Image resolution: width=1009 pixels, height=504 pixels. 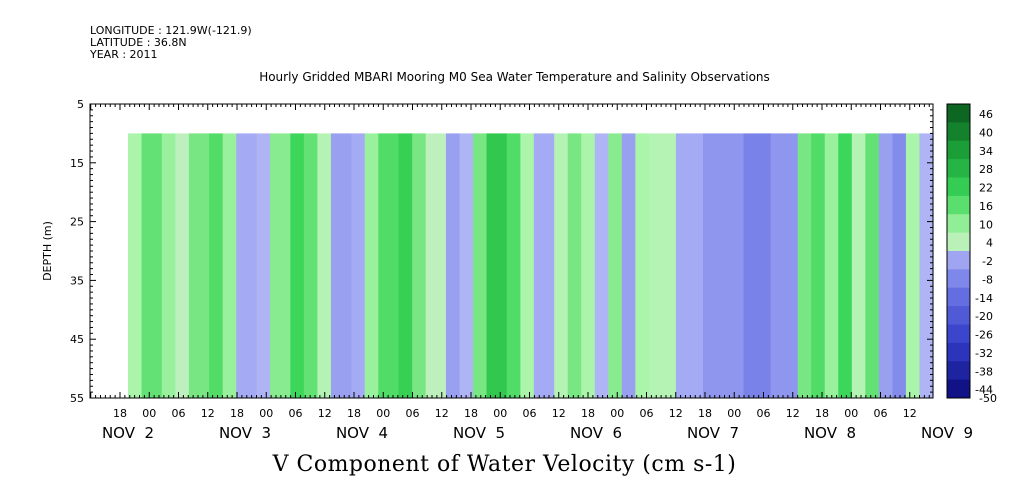 I want to click on colorbar-label: -20, so click(x=984, y=316).